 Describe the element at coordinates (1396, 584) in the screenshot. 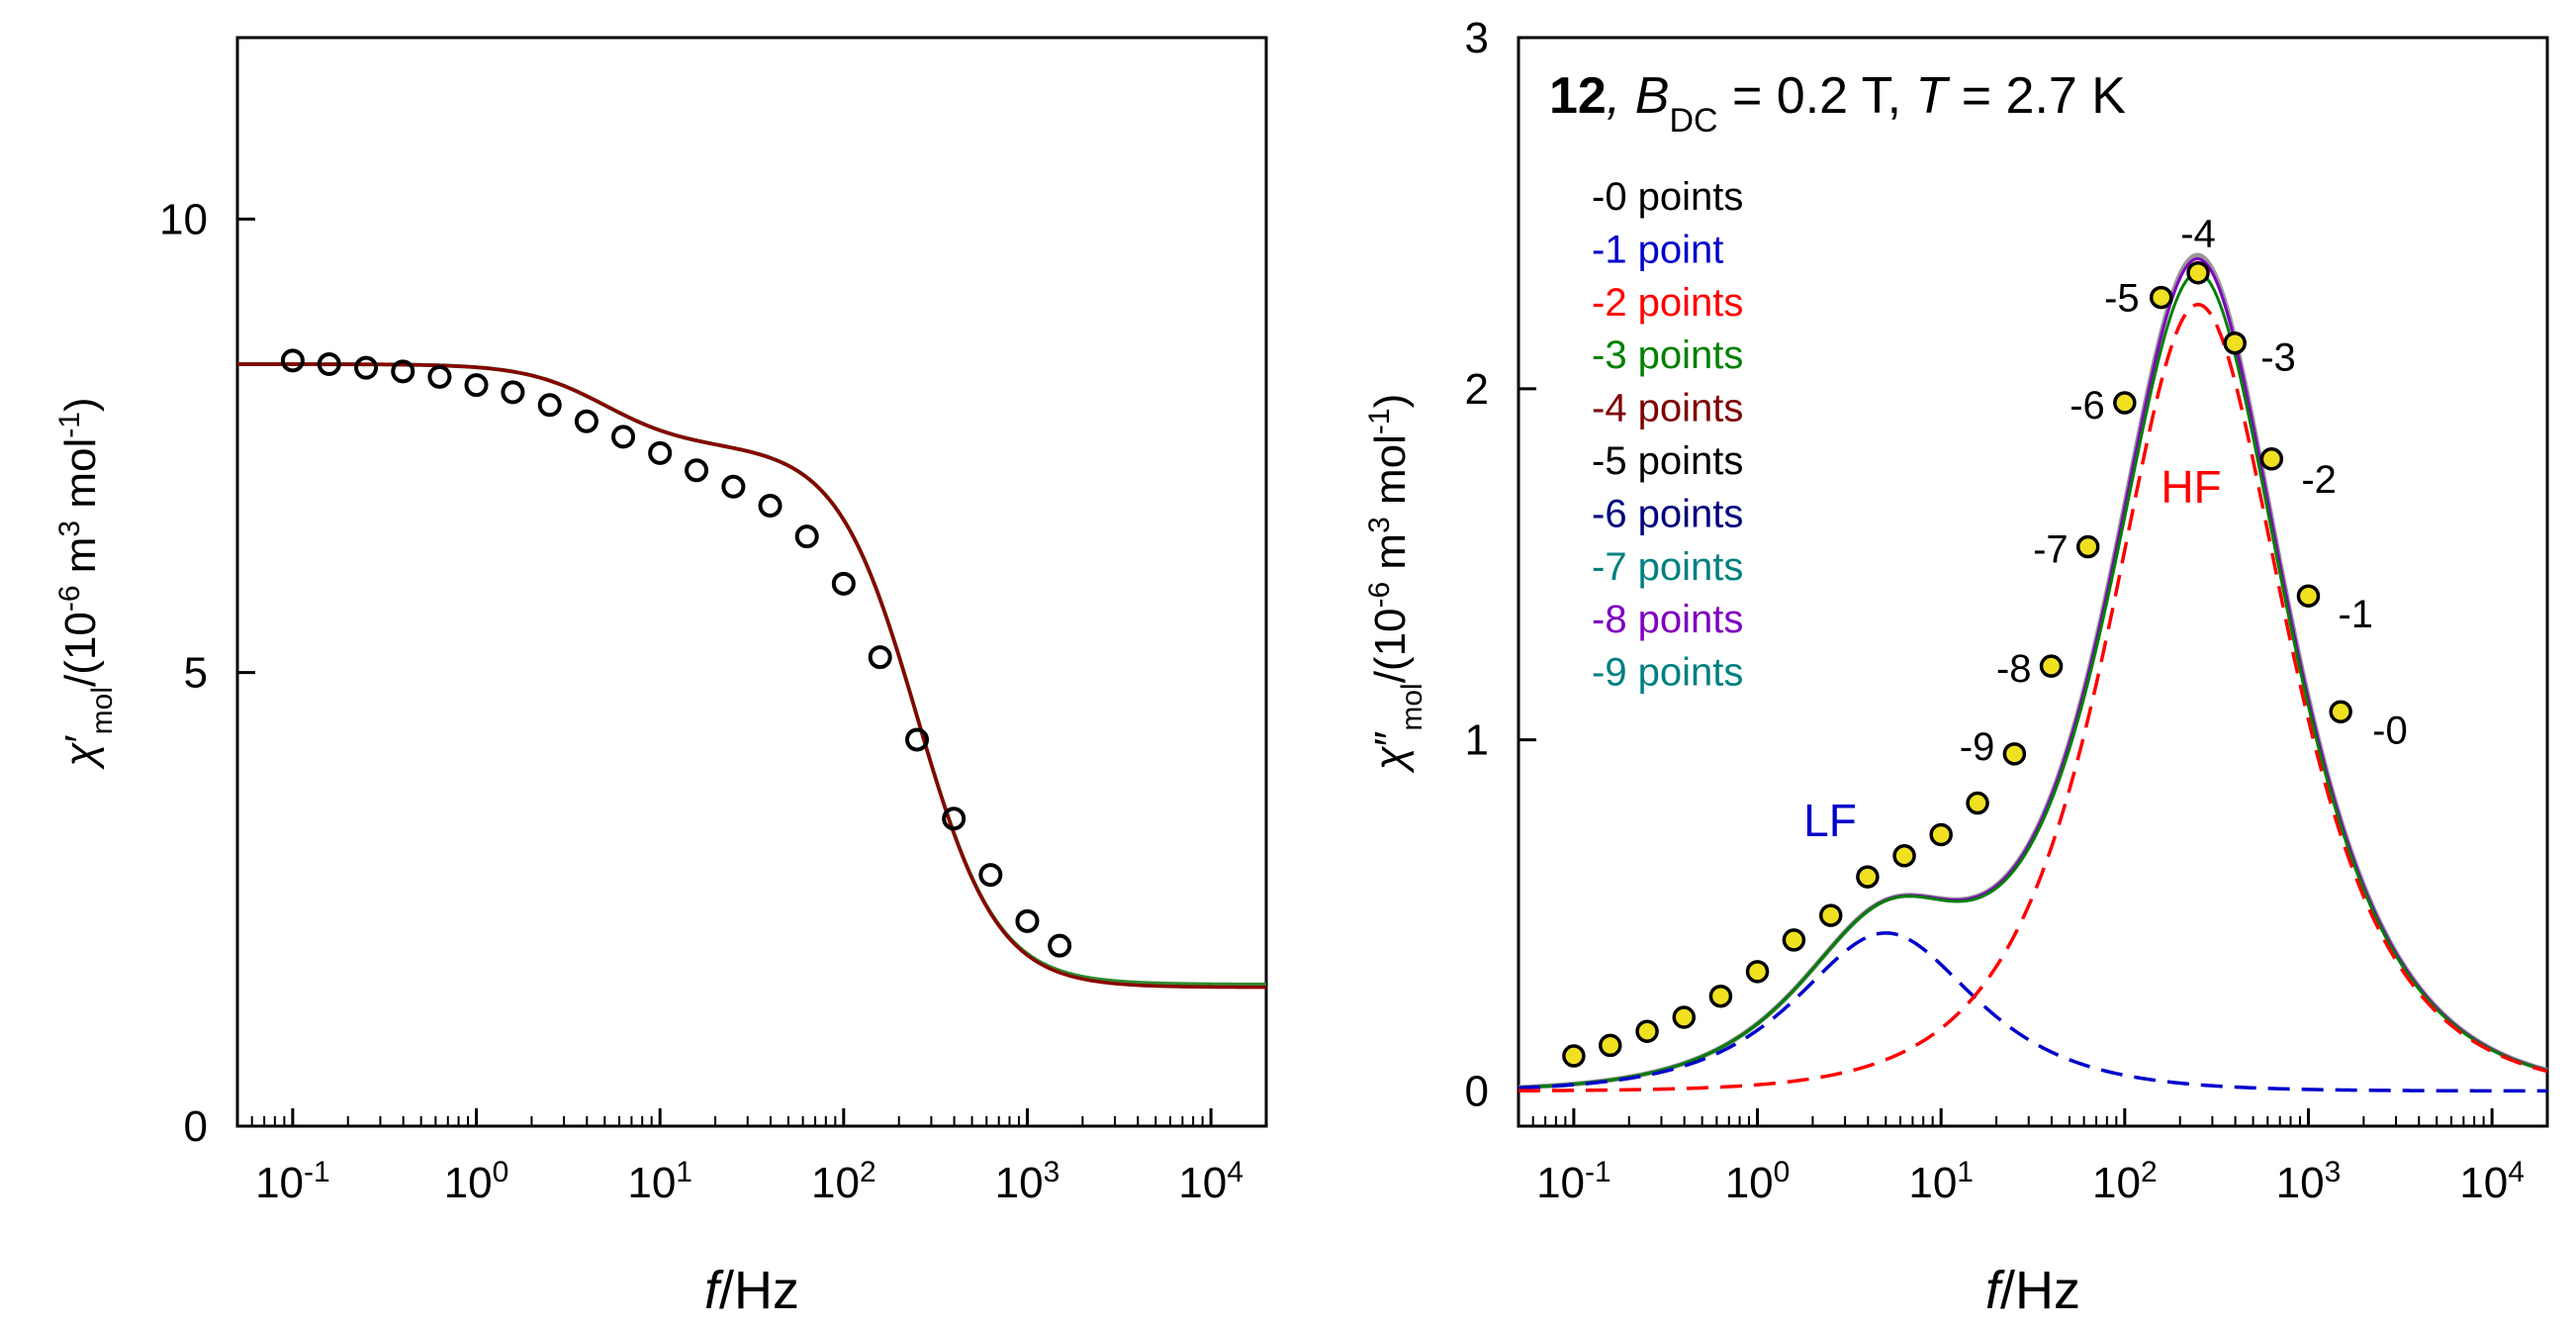

I see `right-y-axis-label: χ″mol/(10-6 m3 mol-1)` at that location.